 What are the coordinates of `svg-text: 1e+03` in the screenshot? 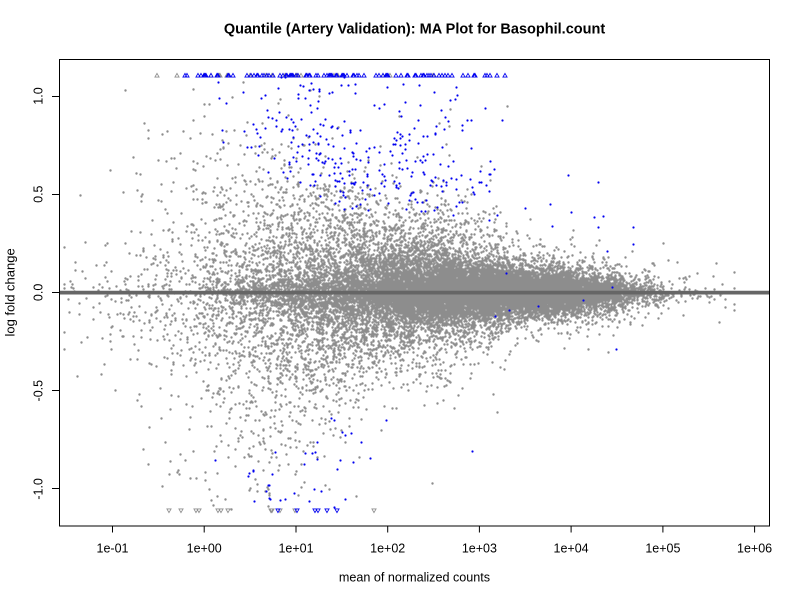 It's located at (479, 549).